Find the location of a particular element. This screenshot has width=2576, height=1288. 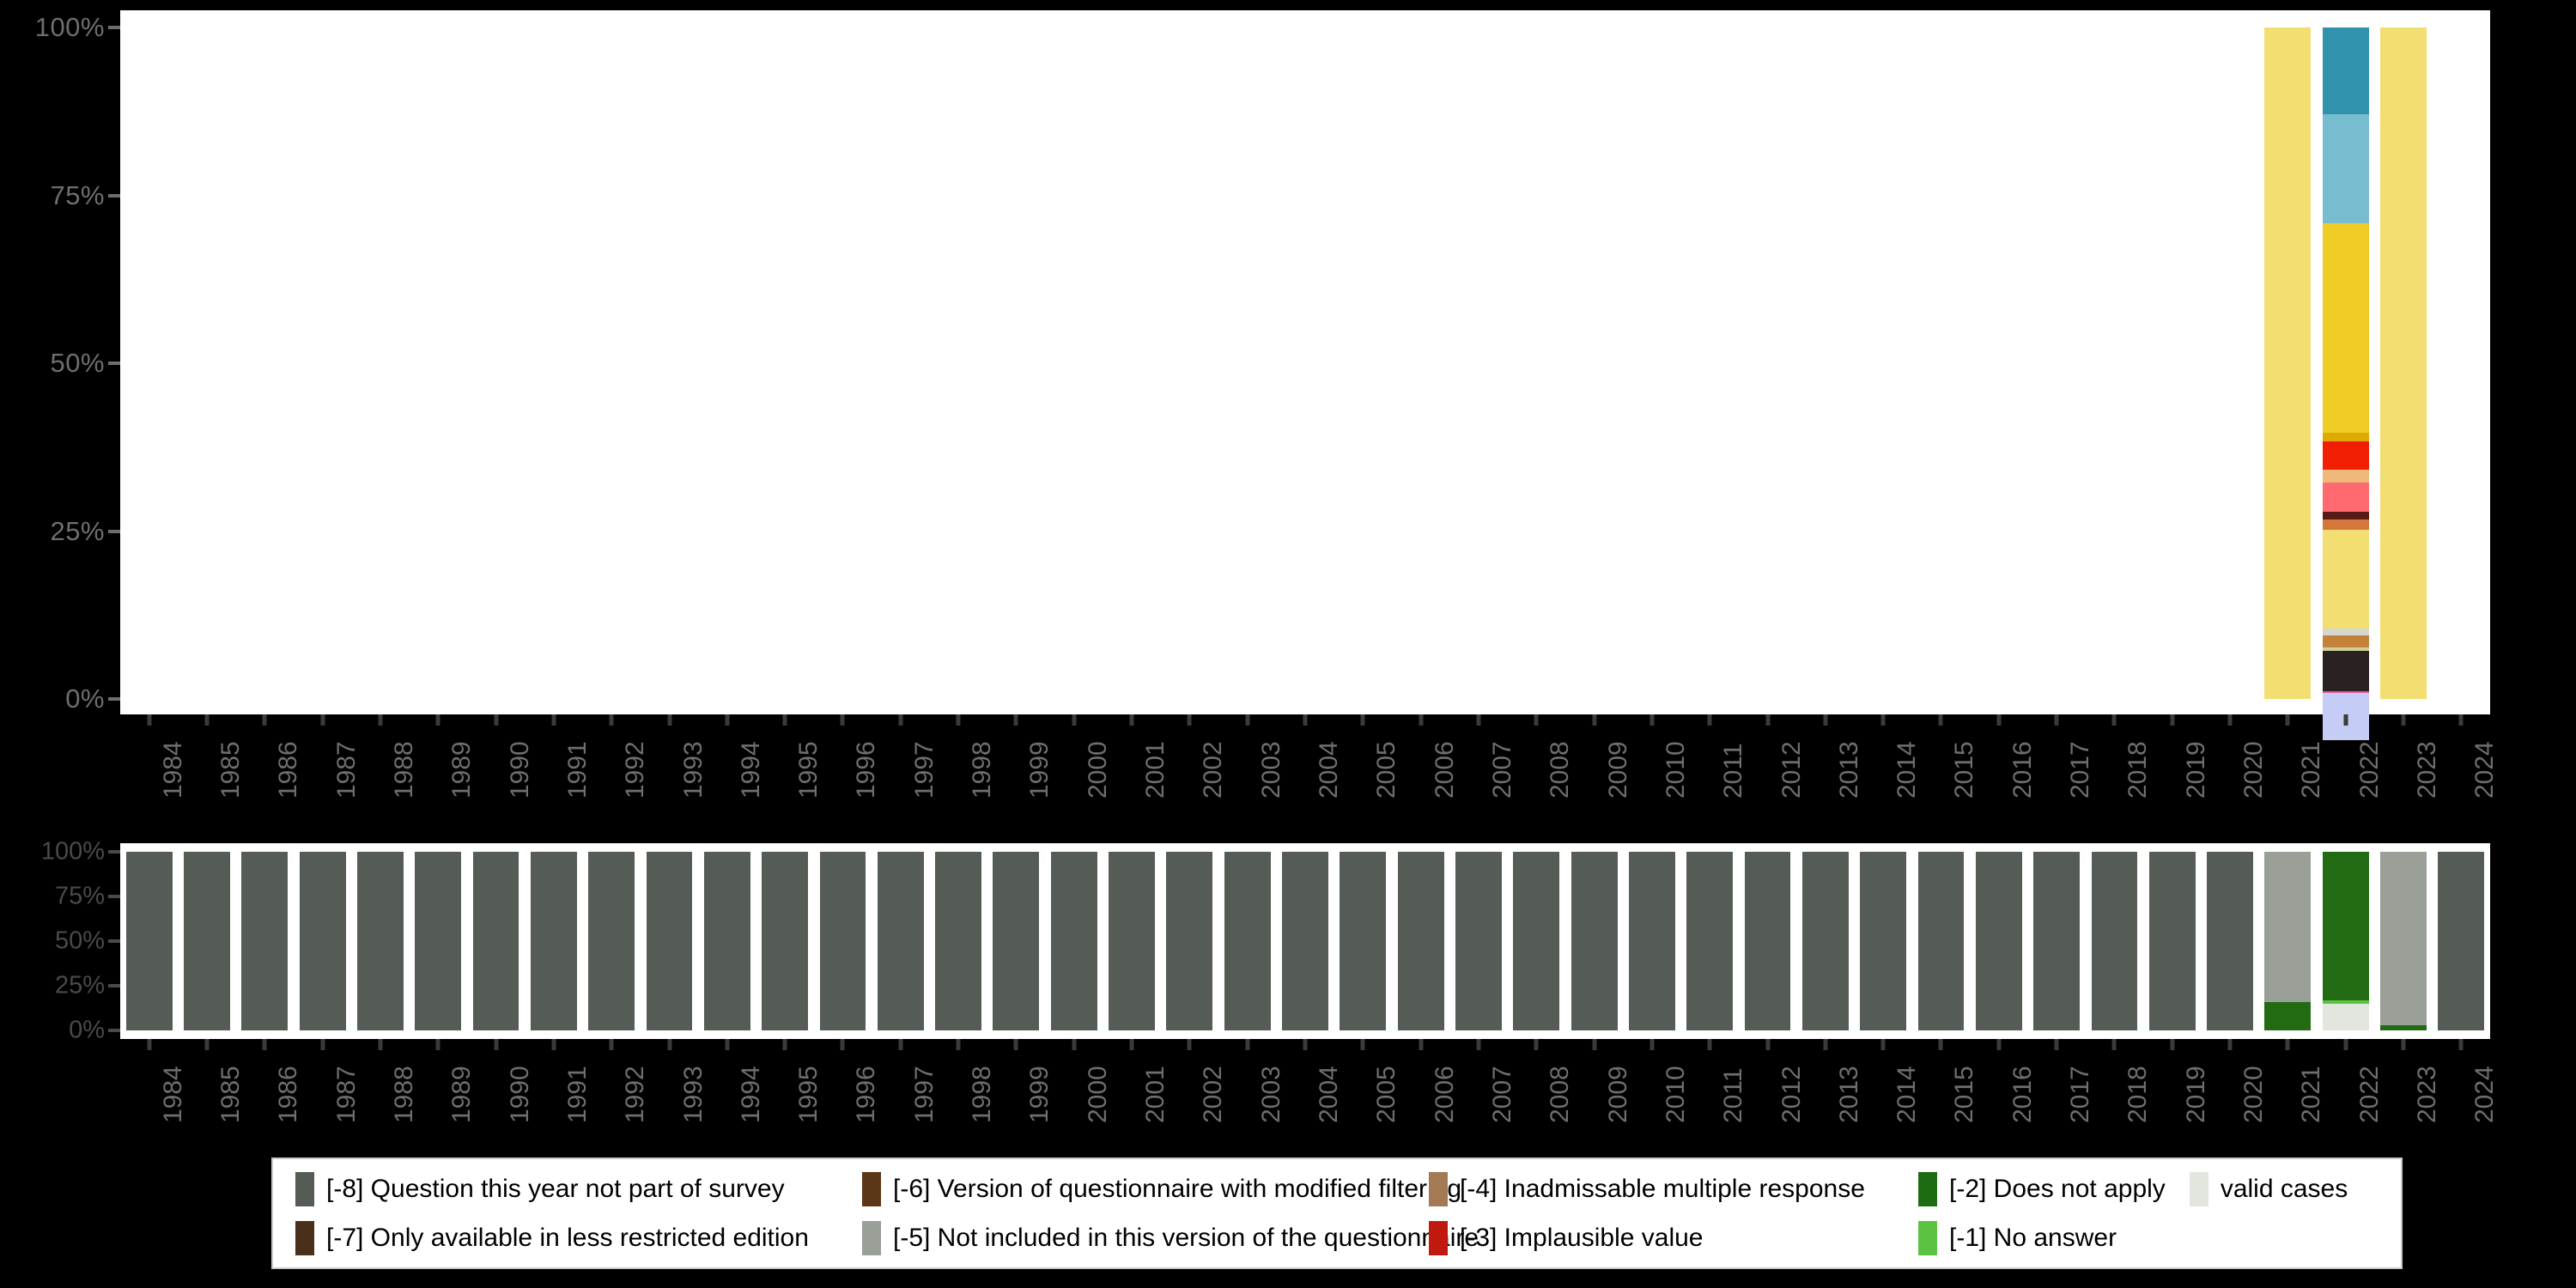

bottom-bar-1988 is located at coordinates (380, 941).